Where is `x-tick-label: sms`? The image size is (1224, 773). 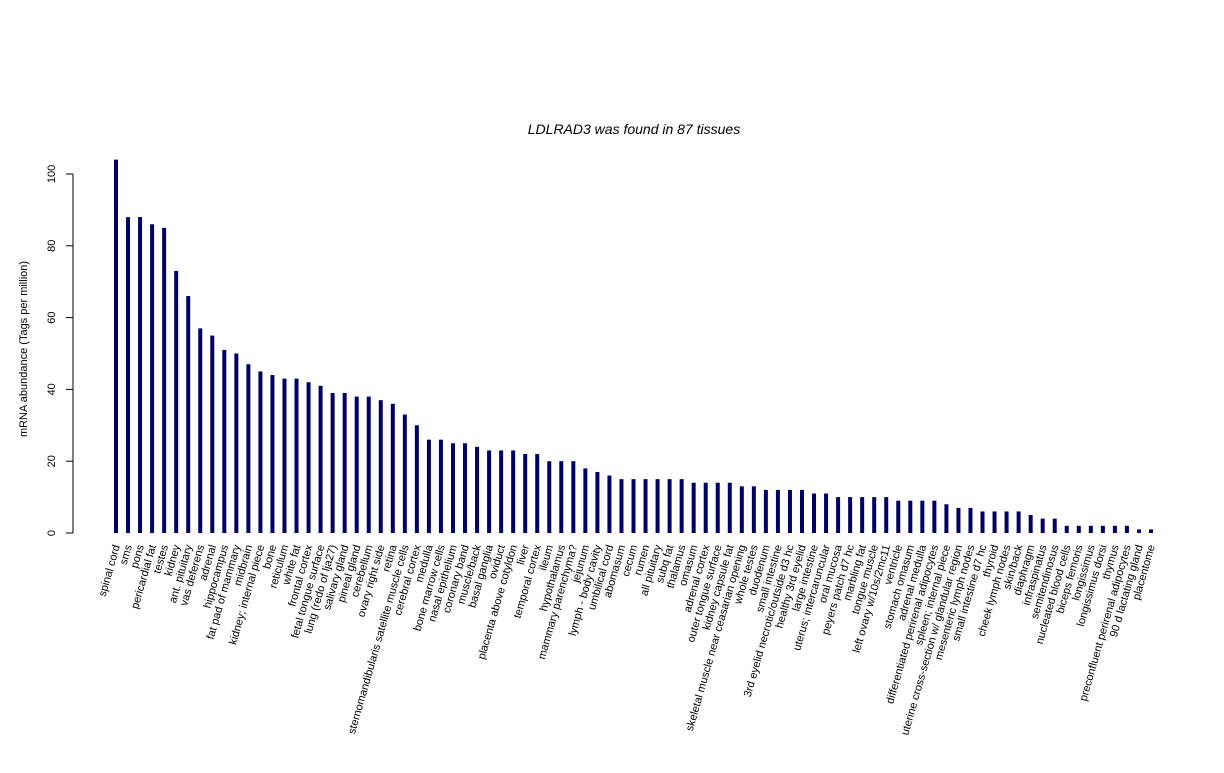
x-tick-label: sms is located at coordinates (126, 554).